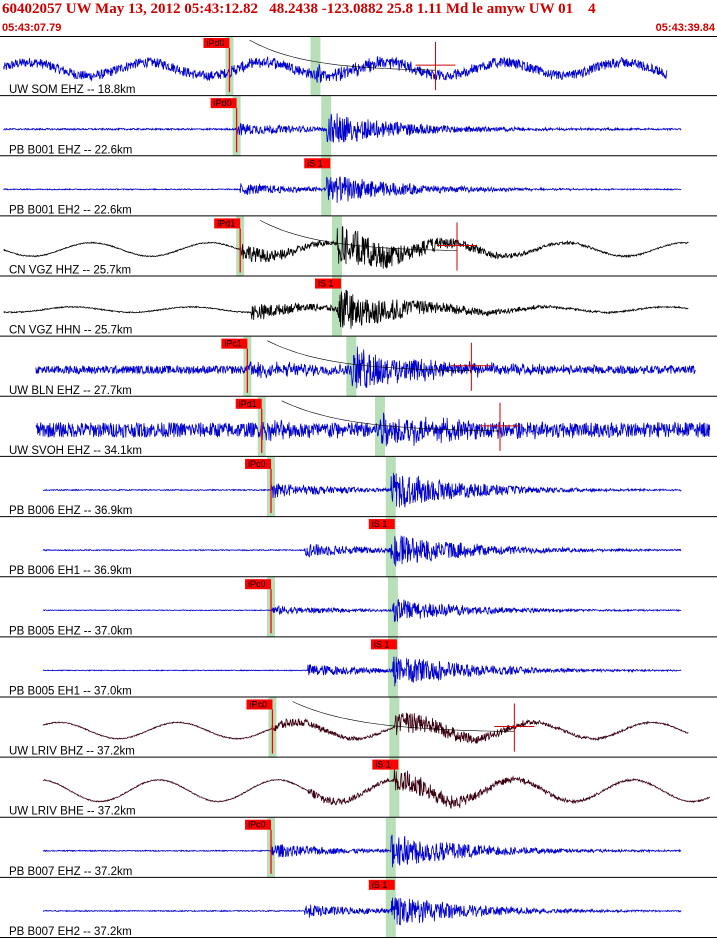 Image resolution: width=717 pixels, height=938 pixels. What do you see at coordinates (70, 391) in the screenshot?
I see `channel-label: UW BLN EHZ -- 27.7km` at bounding box center [70, 391].